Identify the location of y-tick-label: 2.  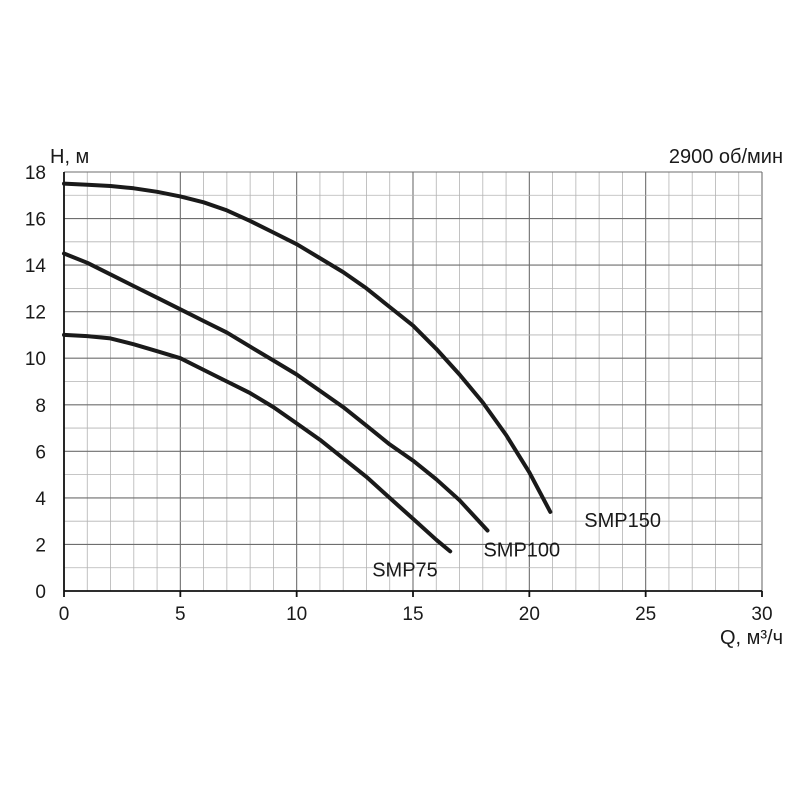
(40, 545).